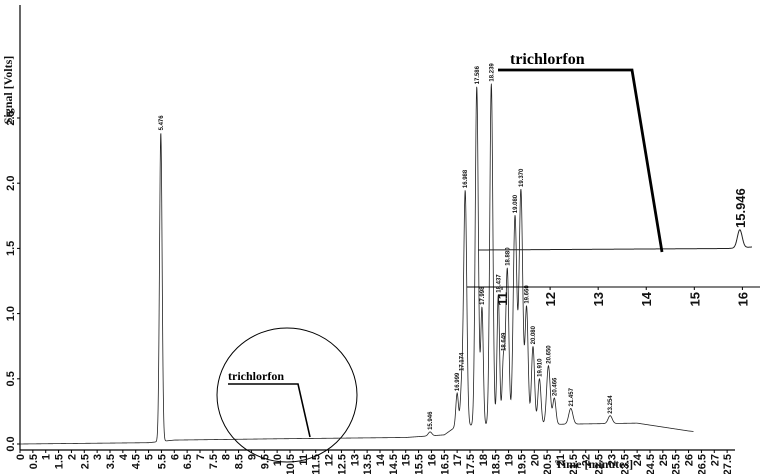  Describe the element at coordinates (550, 299) in the screenshot. I see `inset-tick-label: 12` at that location.